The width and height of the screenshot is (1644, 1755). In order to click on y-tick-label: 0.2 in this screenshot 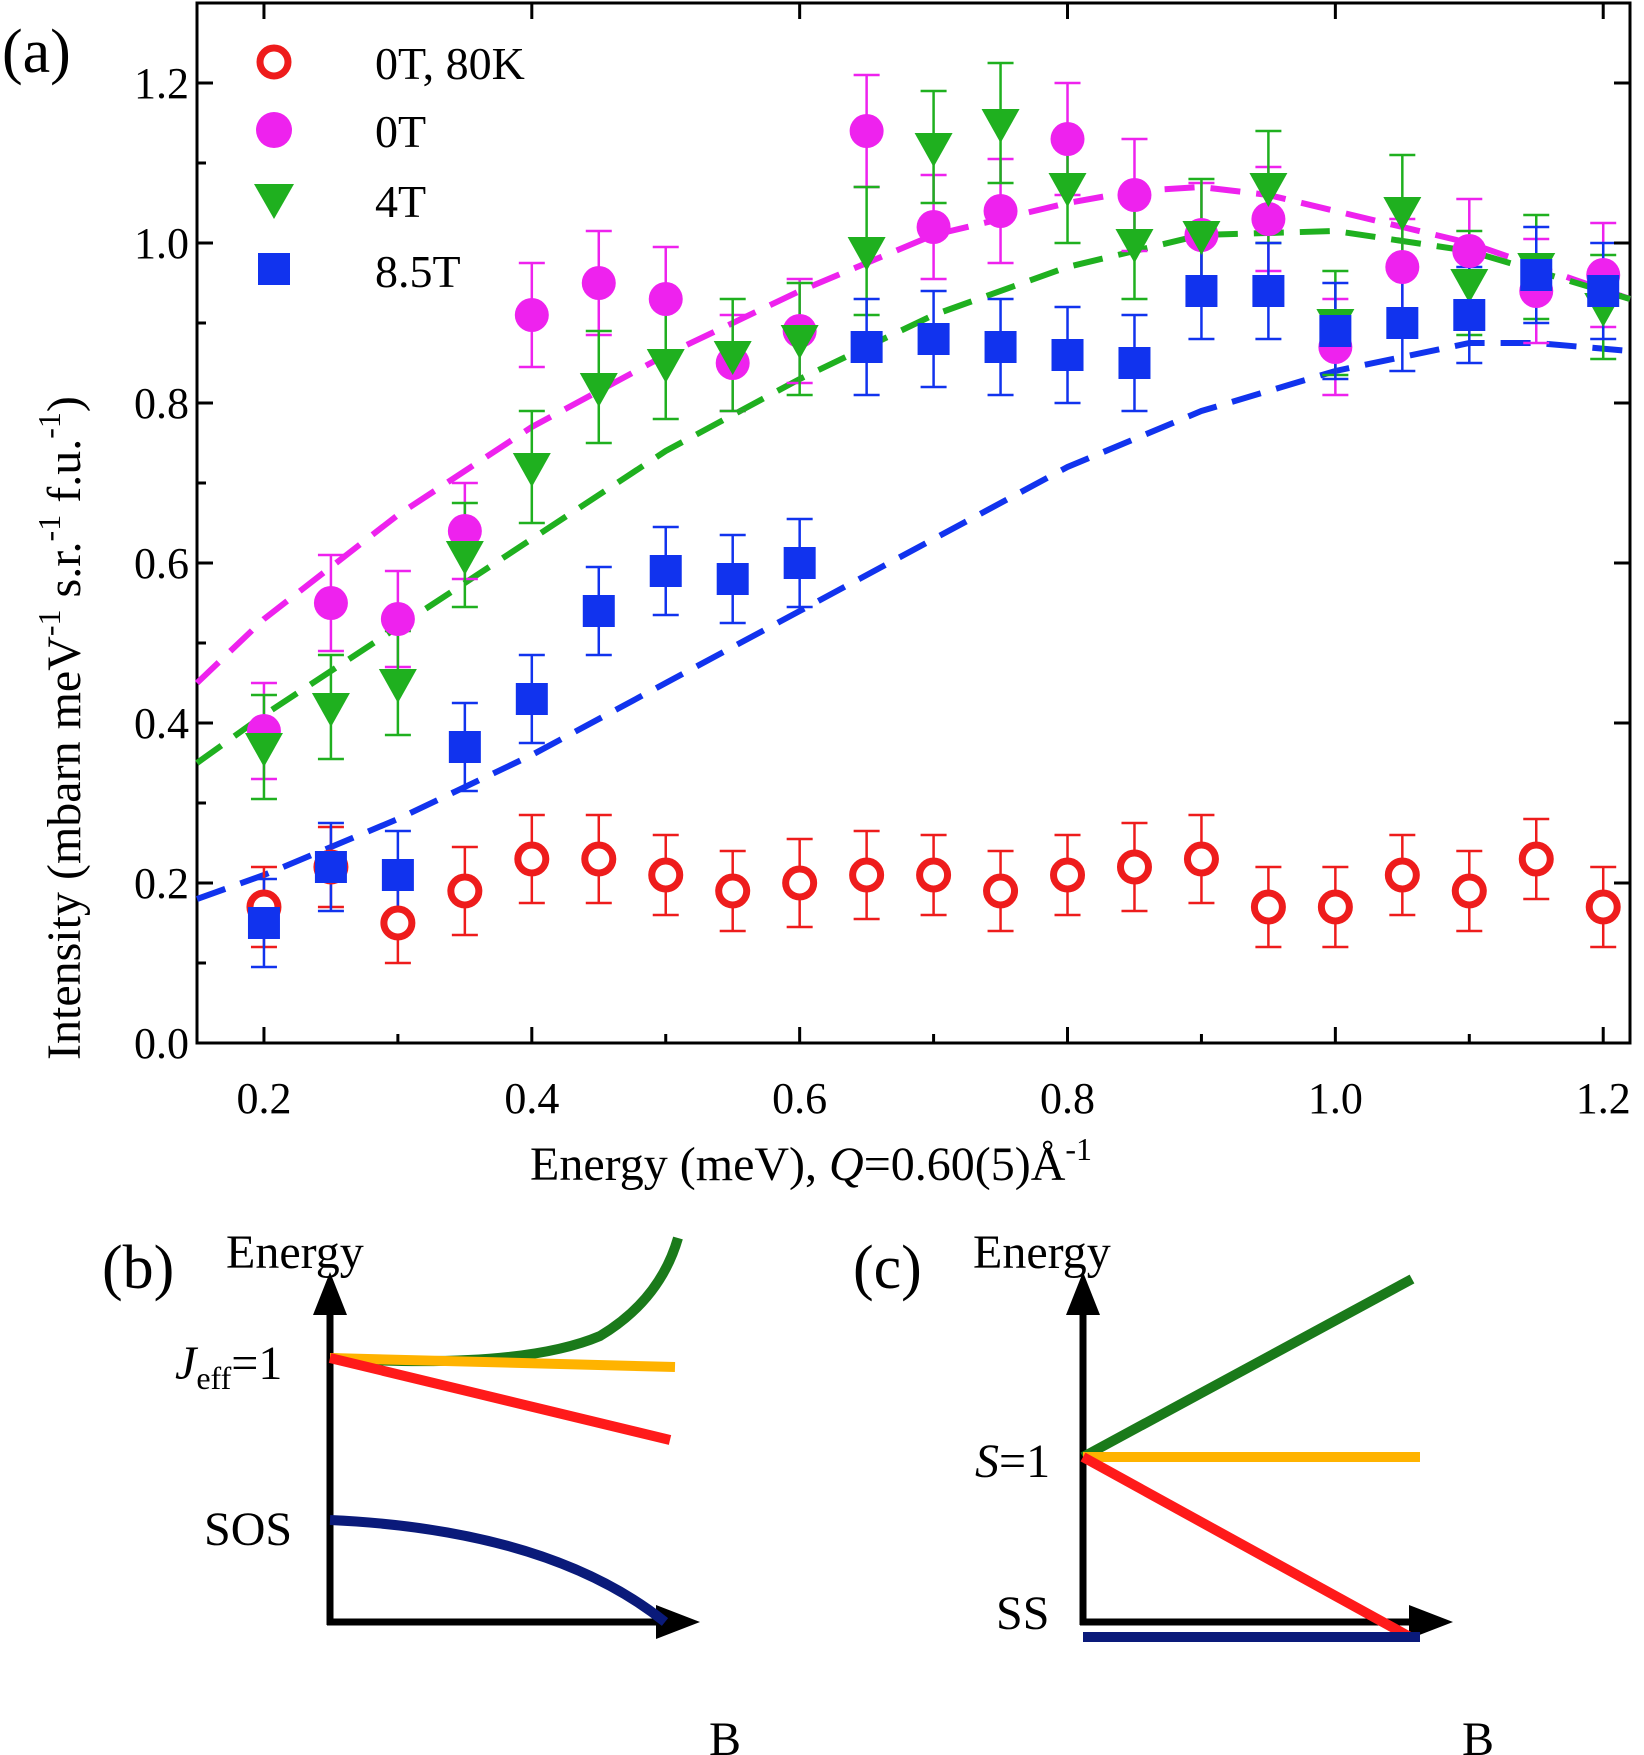, I will do `click(161, 883)`.